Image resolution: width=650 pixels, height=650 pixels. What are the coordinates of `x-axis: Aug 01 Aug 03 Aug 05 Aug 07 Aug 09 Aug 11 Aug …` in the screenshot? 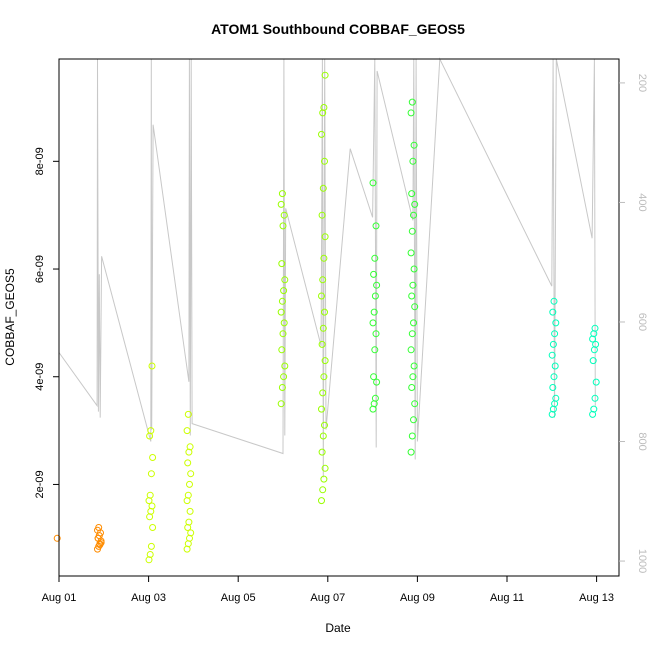 It's located at (328, 590).